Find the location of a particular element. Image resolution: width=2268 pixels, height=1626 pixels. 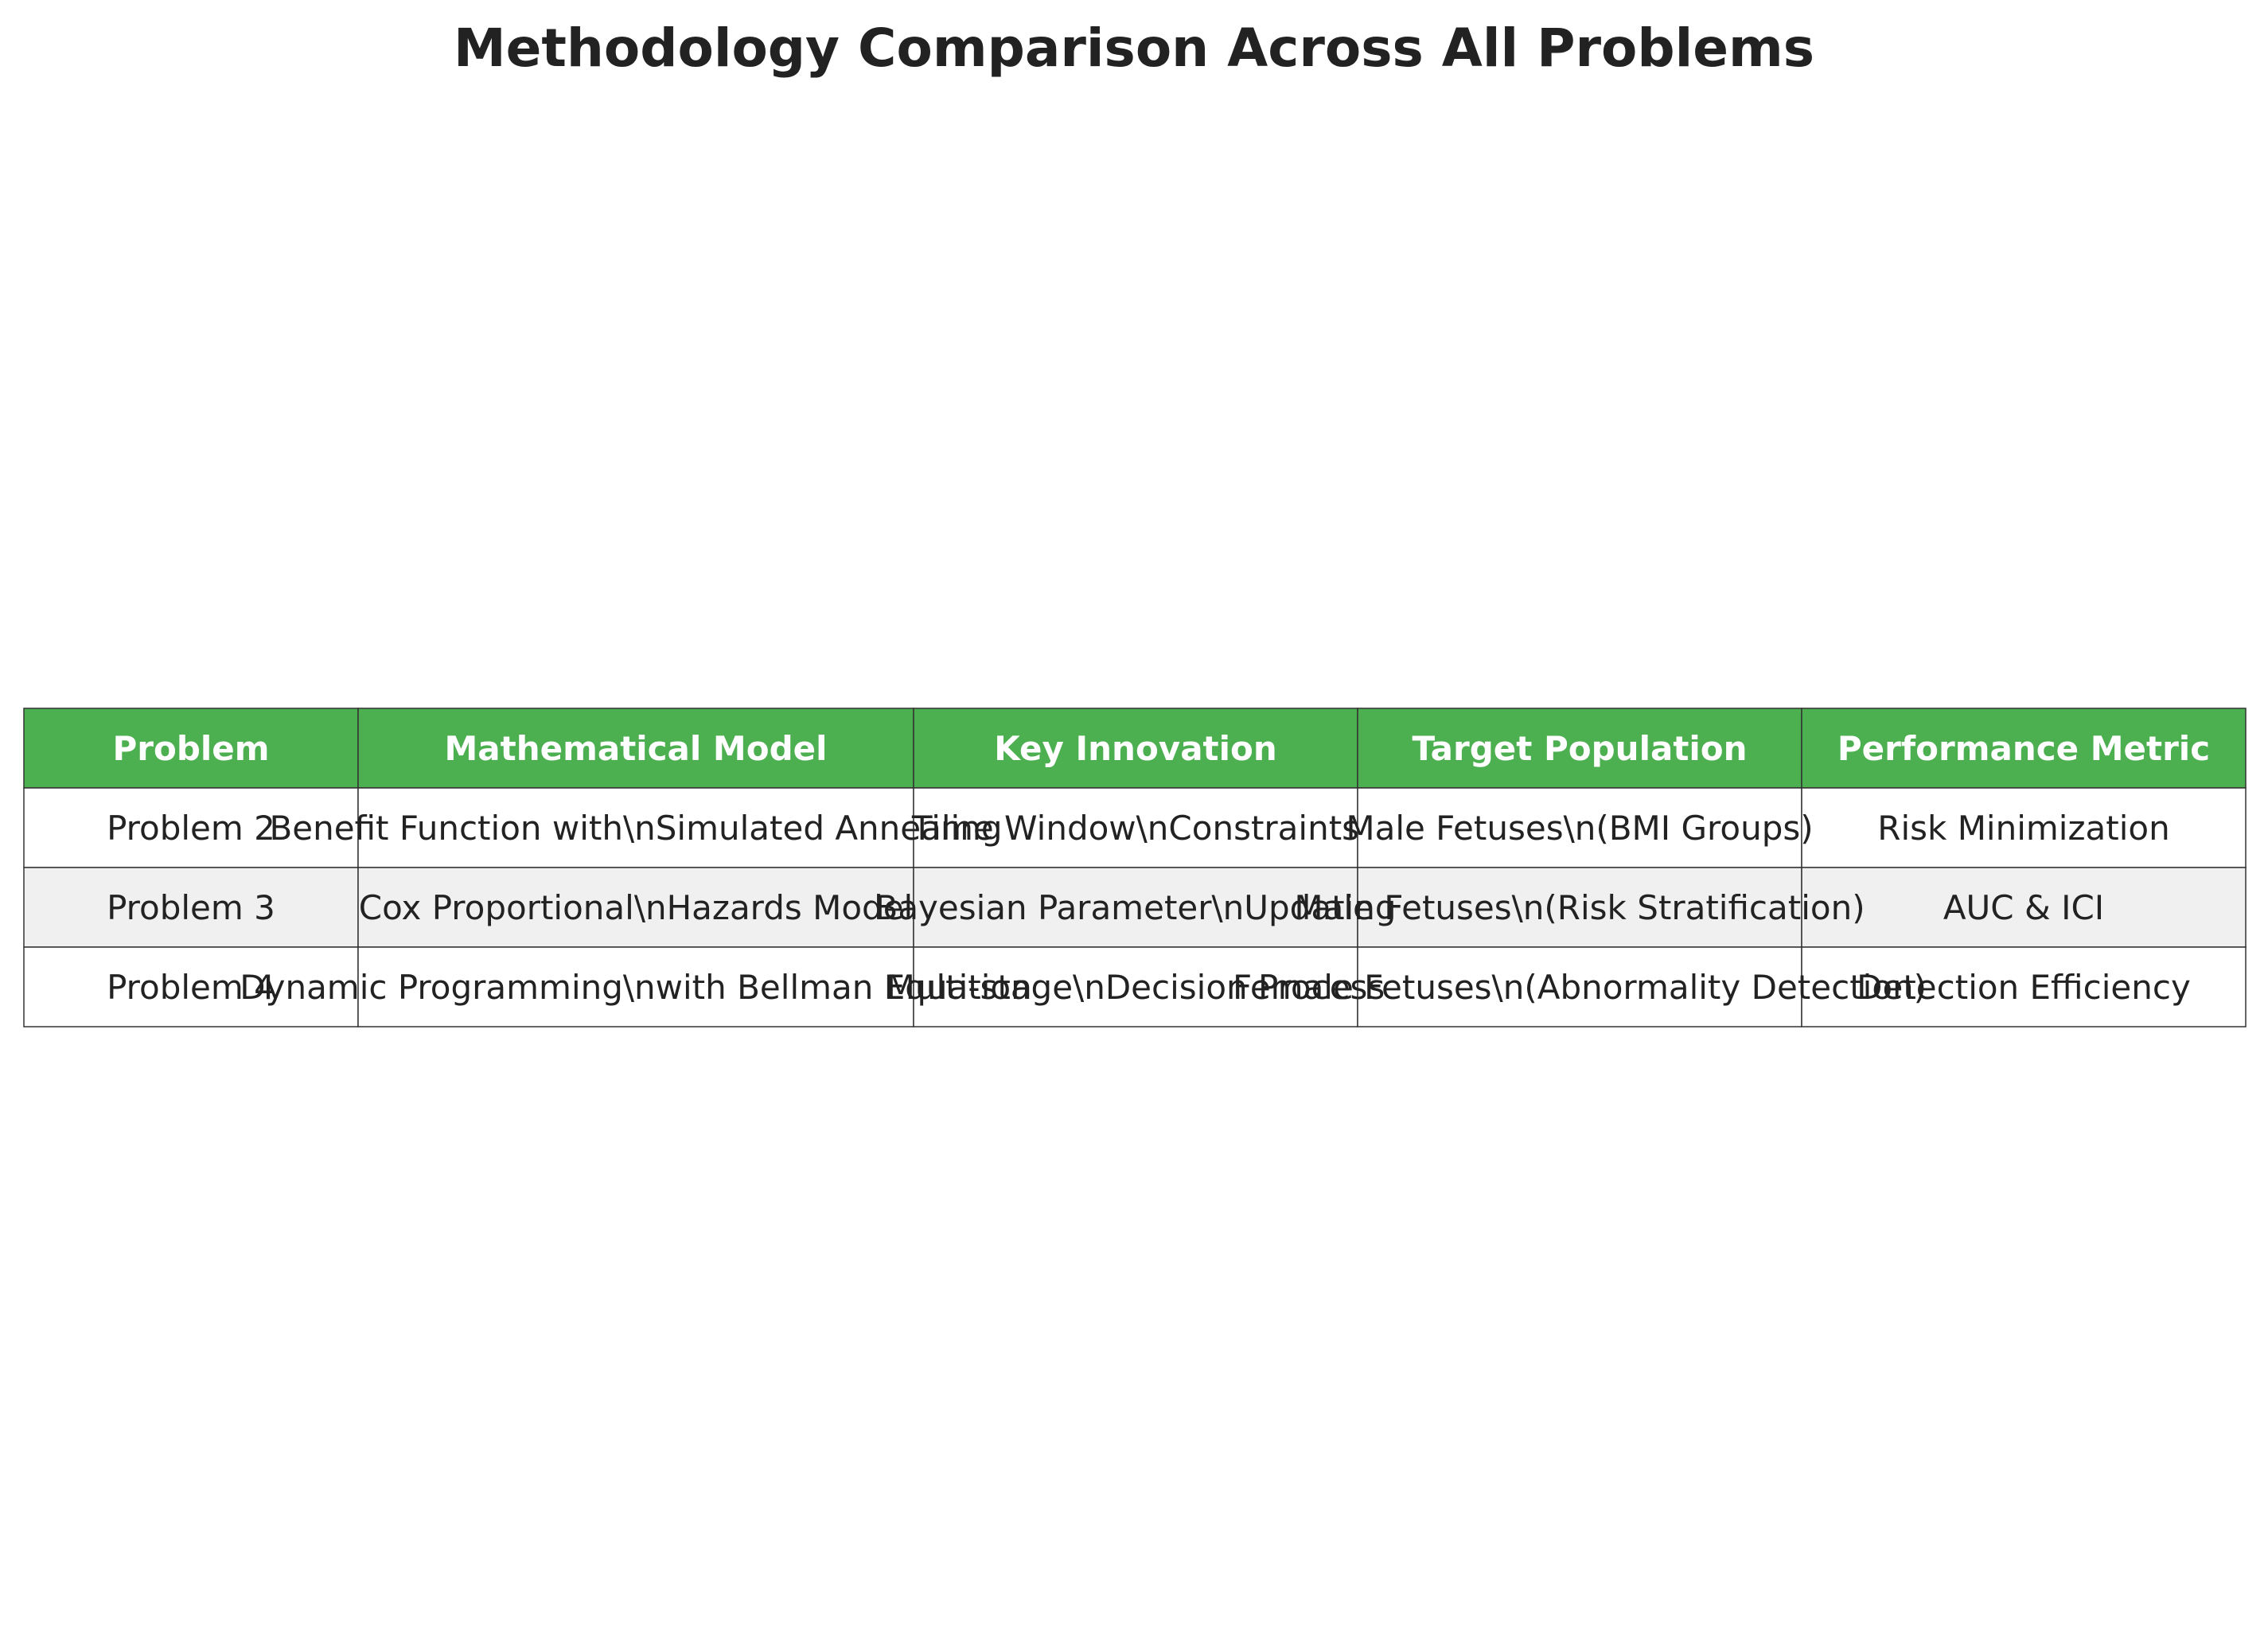

table-cell-key-innovation: Bayesian Parameter\nUpdating is located at coordinates (1136, 907).